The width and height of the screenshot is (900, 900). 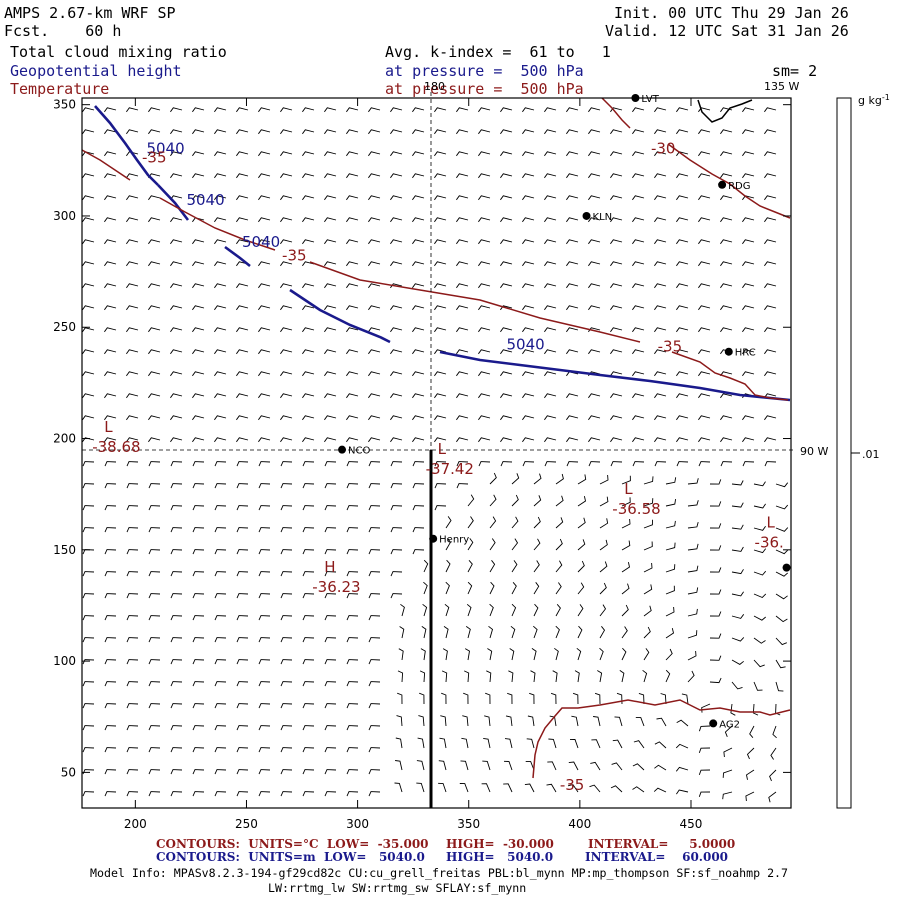 I want to click on height-contour-5040-e, so click(x=615, y=376).